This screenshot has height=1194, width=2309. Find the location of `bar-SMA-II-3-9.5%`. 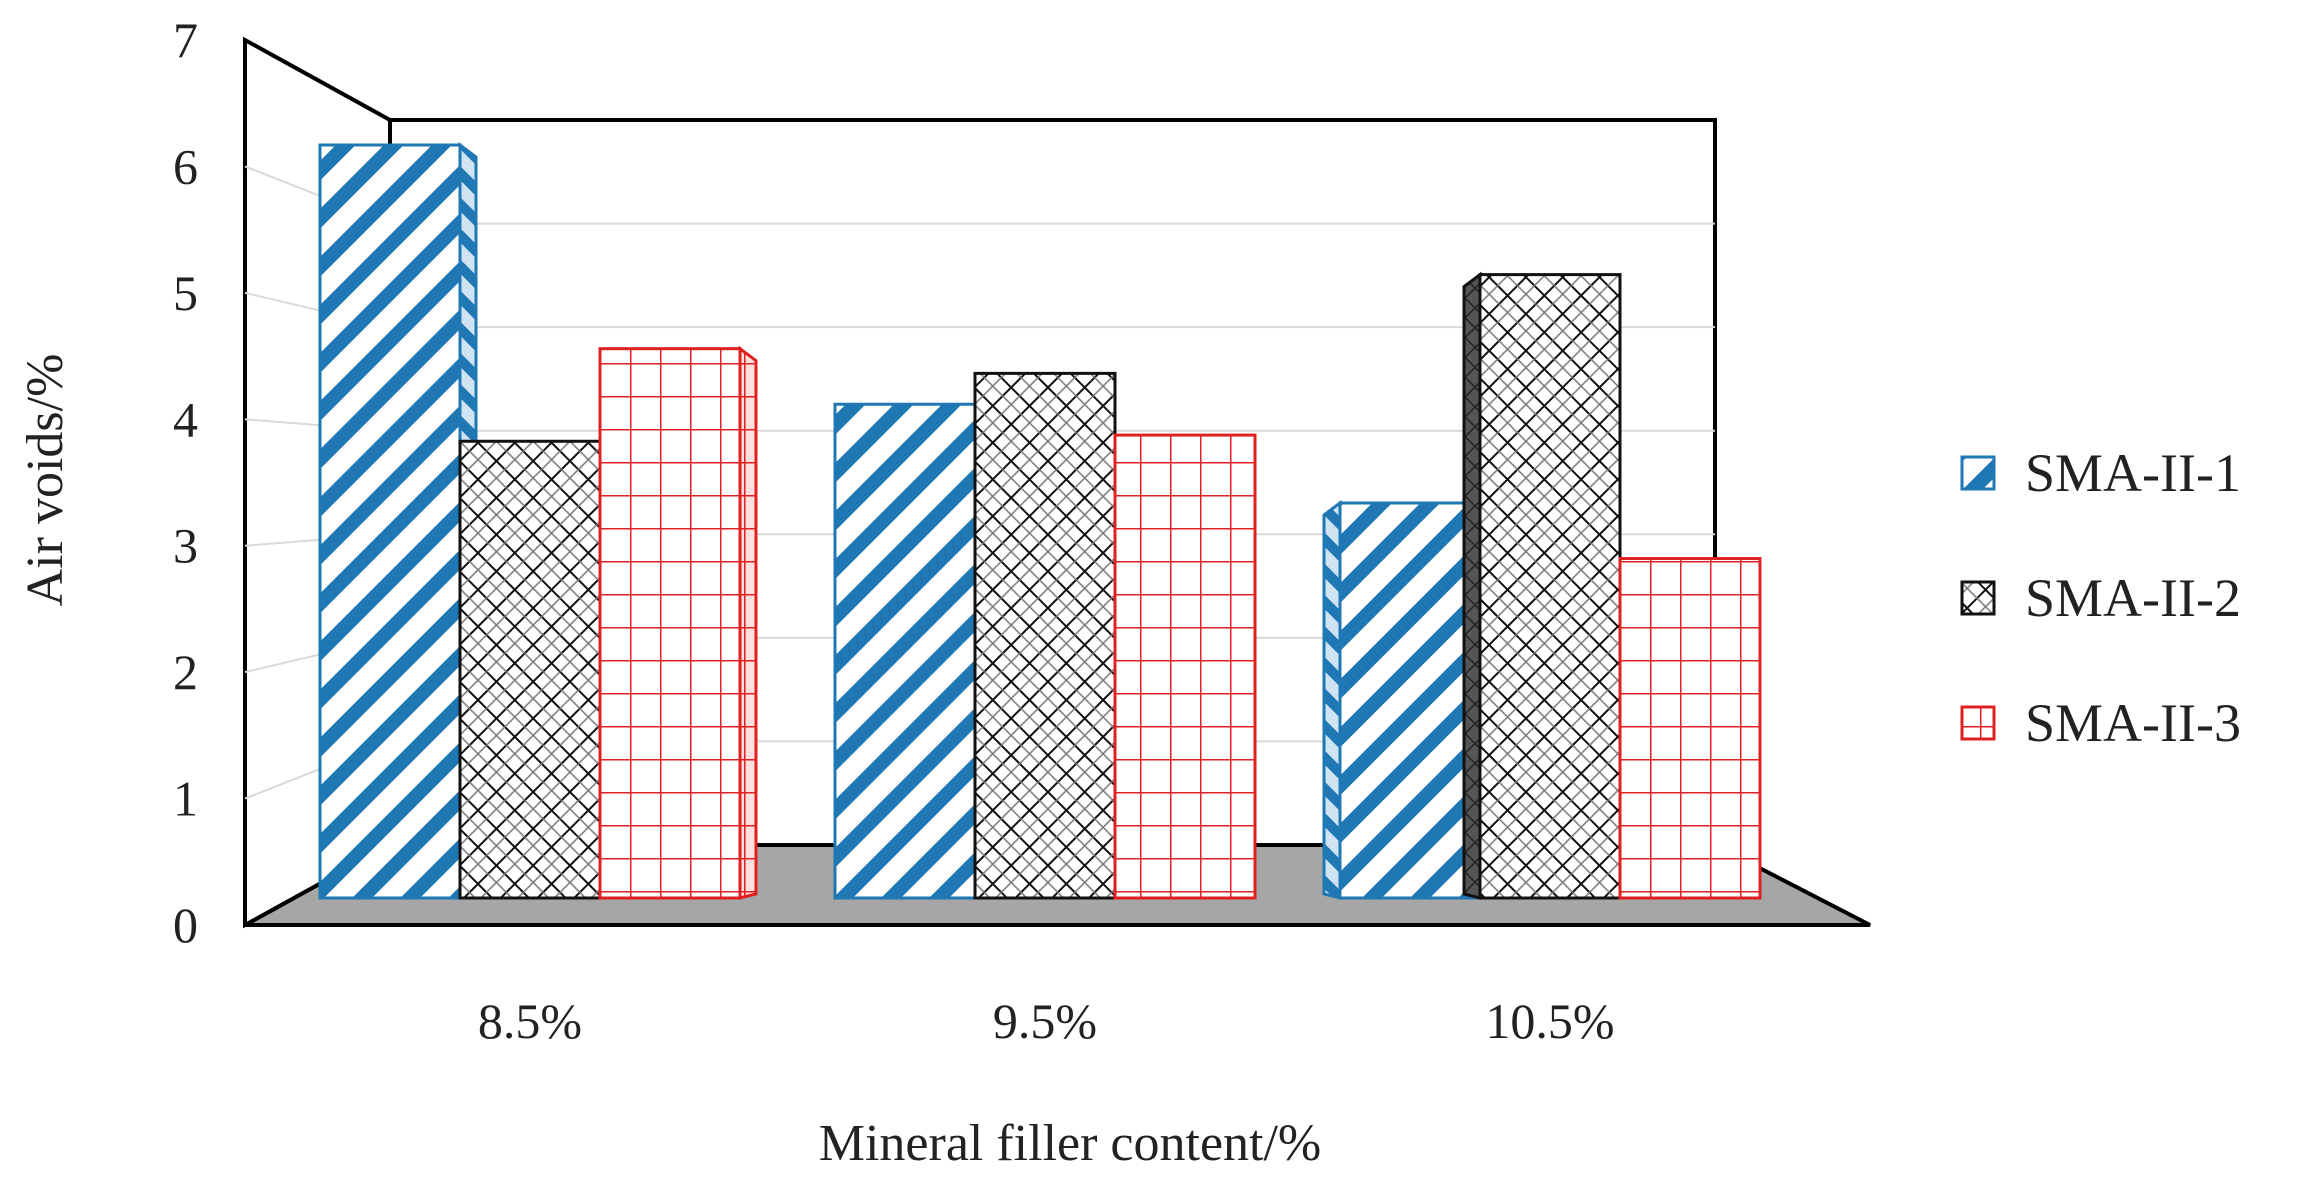

bar-SMA-II-3-9.5% is located at coordinates (1185, 666).